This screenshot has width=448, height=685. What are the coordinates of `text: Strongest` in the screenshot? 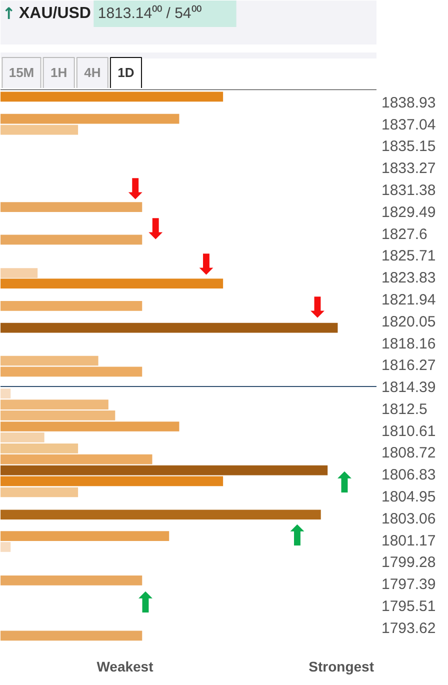 It's located at (341, 666).